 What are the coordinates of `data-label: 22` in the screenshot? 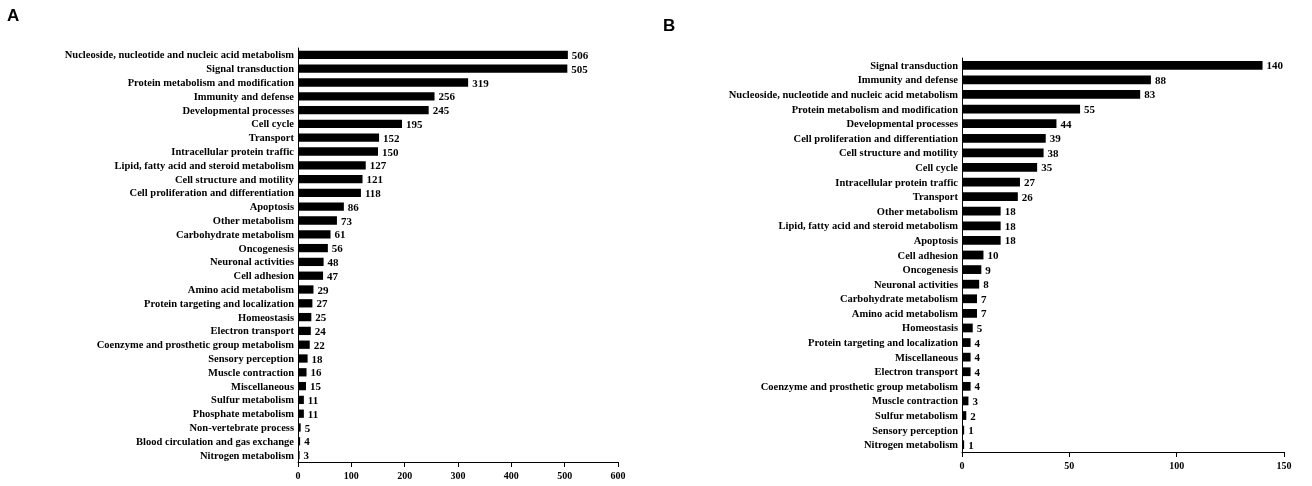 It's located at (319, 344).